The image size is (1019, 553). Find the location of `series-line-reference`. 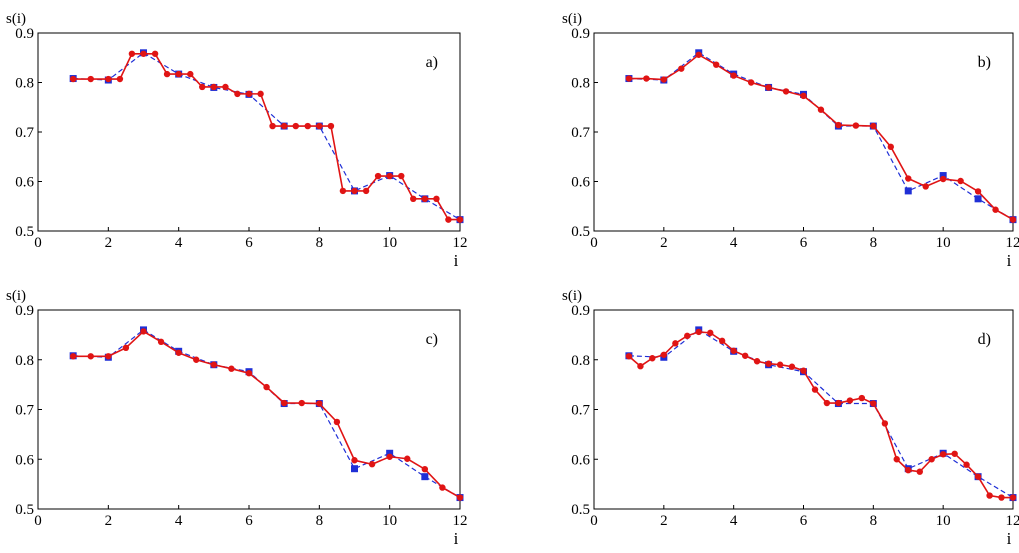

series-line-reference is located at coordinates (821, 414).